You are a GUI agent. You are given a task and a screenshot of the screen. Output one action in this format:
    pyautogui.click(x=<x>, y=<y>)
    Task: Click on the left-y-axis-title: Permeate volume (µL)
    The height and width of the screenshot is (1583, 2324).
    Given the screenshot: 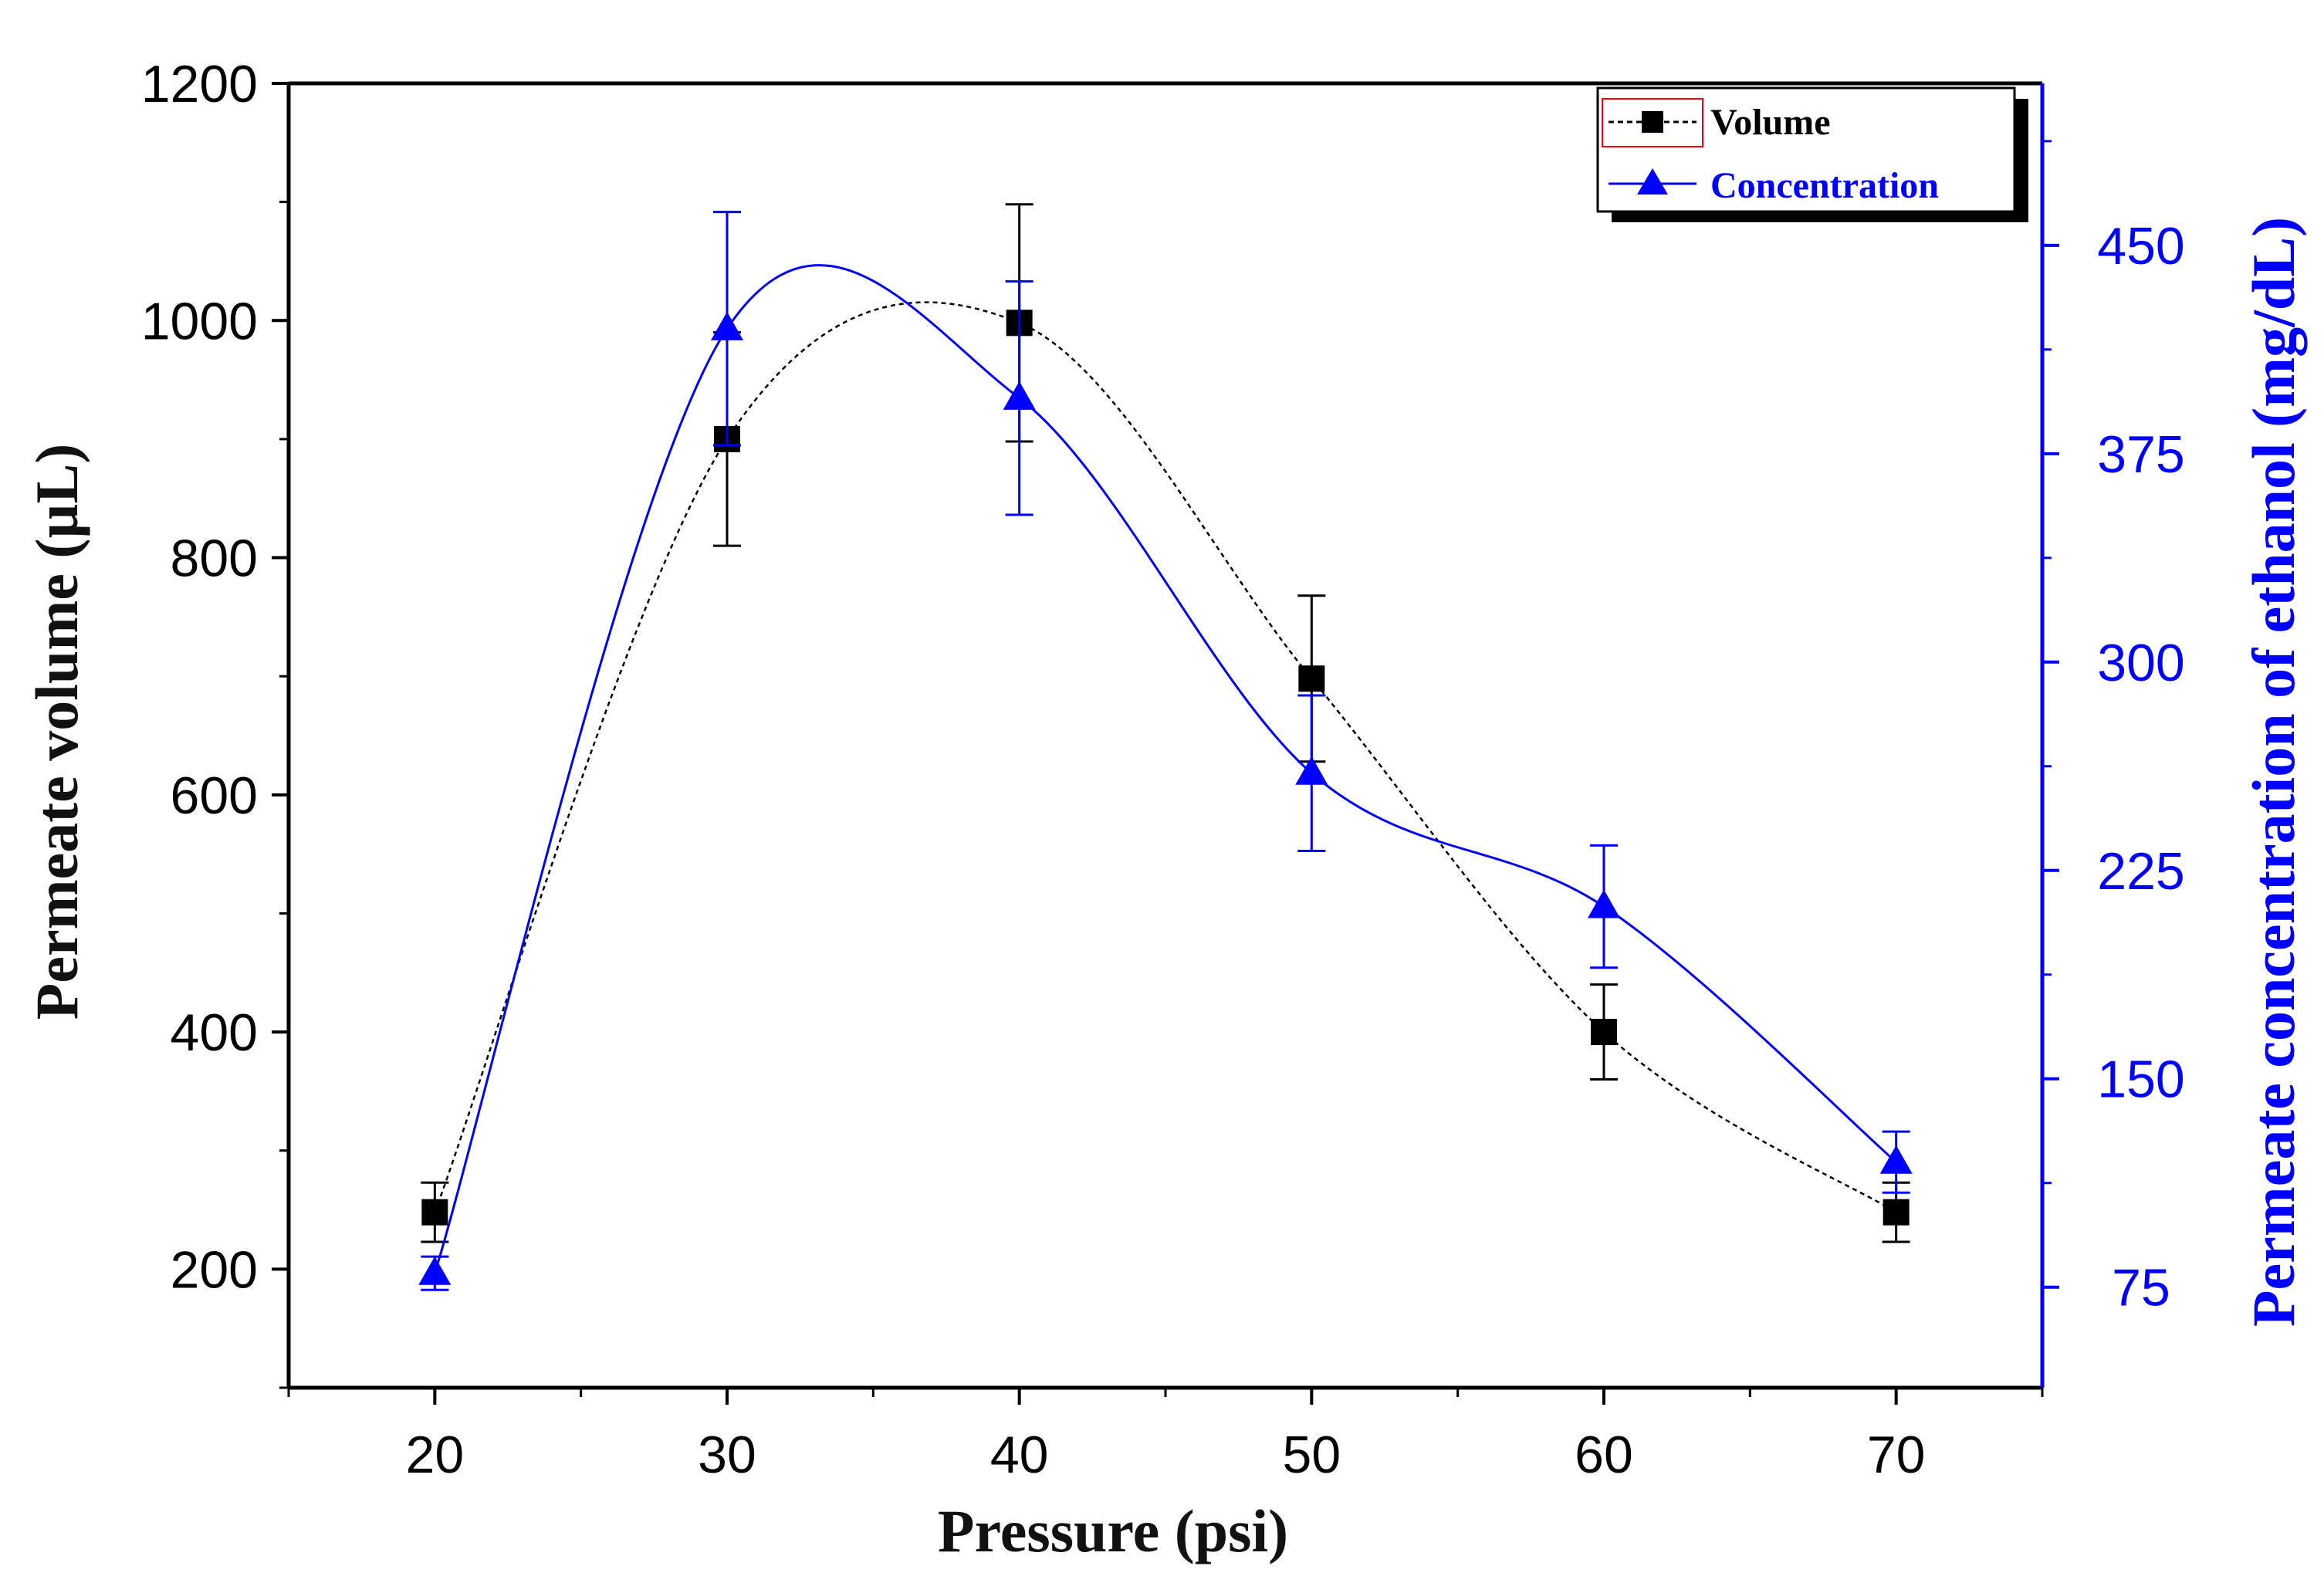 What is the action you would take?
    pyautogui.click(x=56, y=732)
    